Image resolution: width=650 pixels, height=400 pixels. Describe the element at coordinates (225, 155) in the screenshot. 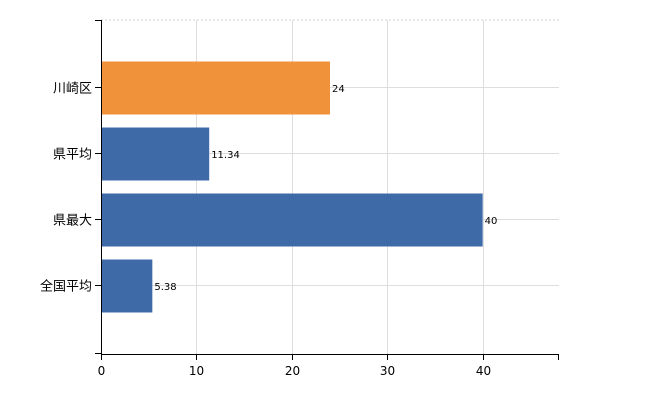

I see `data-label: 11.34` at that location.